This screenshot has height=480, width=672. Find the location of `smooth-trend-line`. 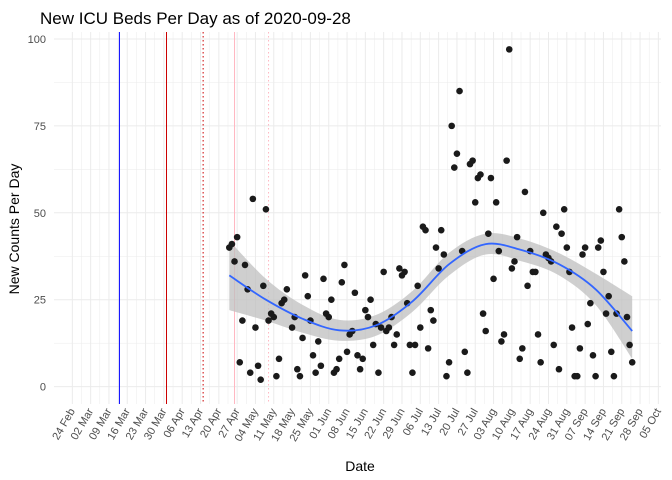

smooth-trend-line is located at coordinates (430, 287).